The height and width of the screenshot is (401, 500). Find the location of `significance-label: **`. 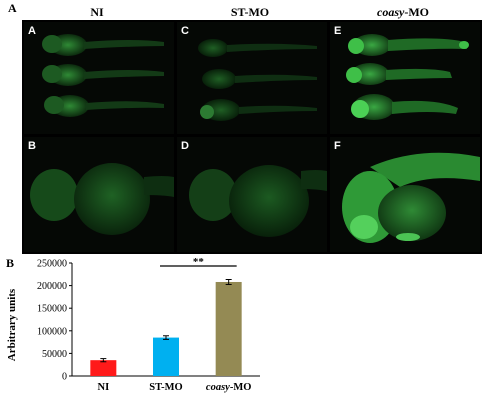

significance-label: ** is located at coordinates (199, 262).